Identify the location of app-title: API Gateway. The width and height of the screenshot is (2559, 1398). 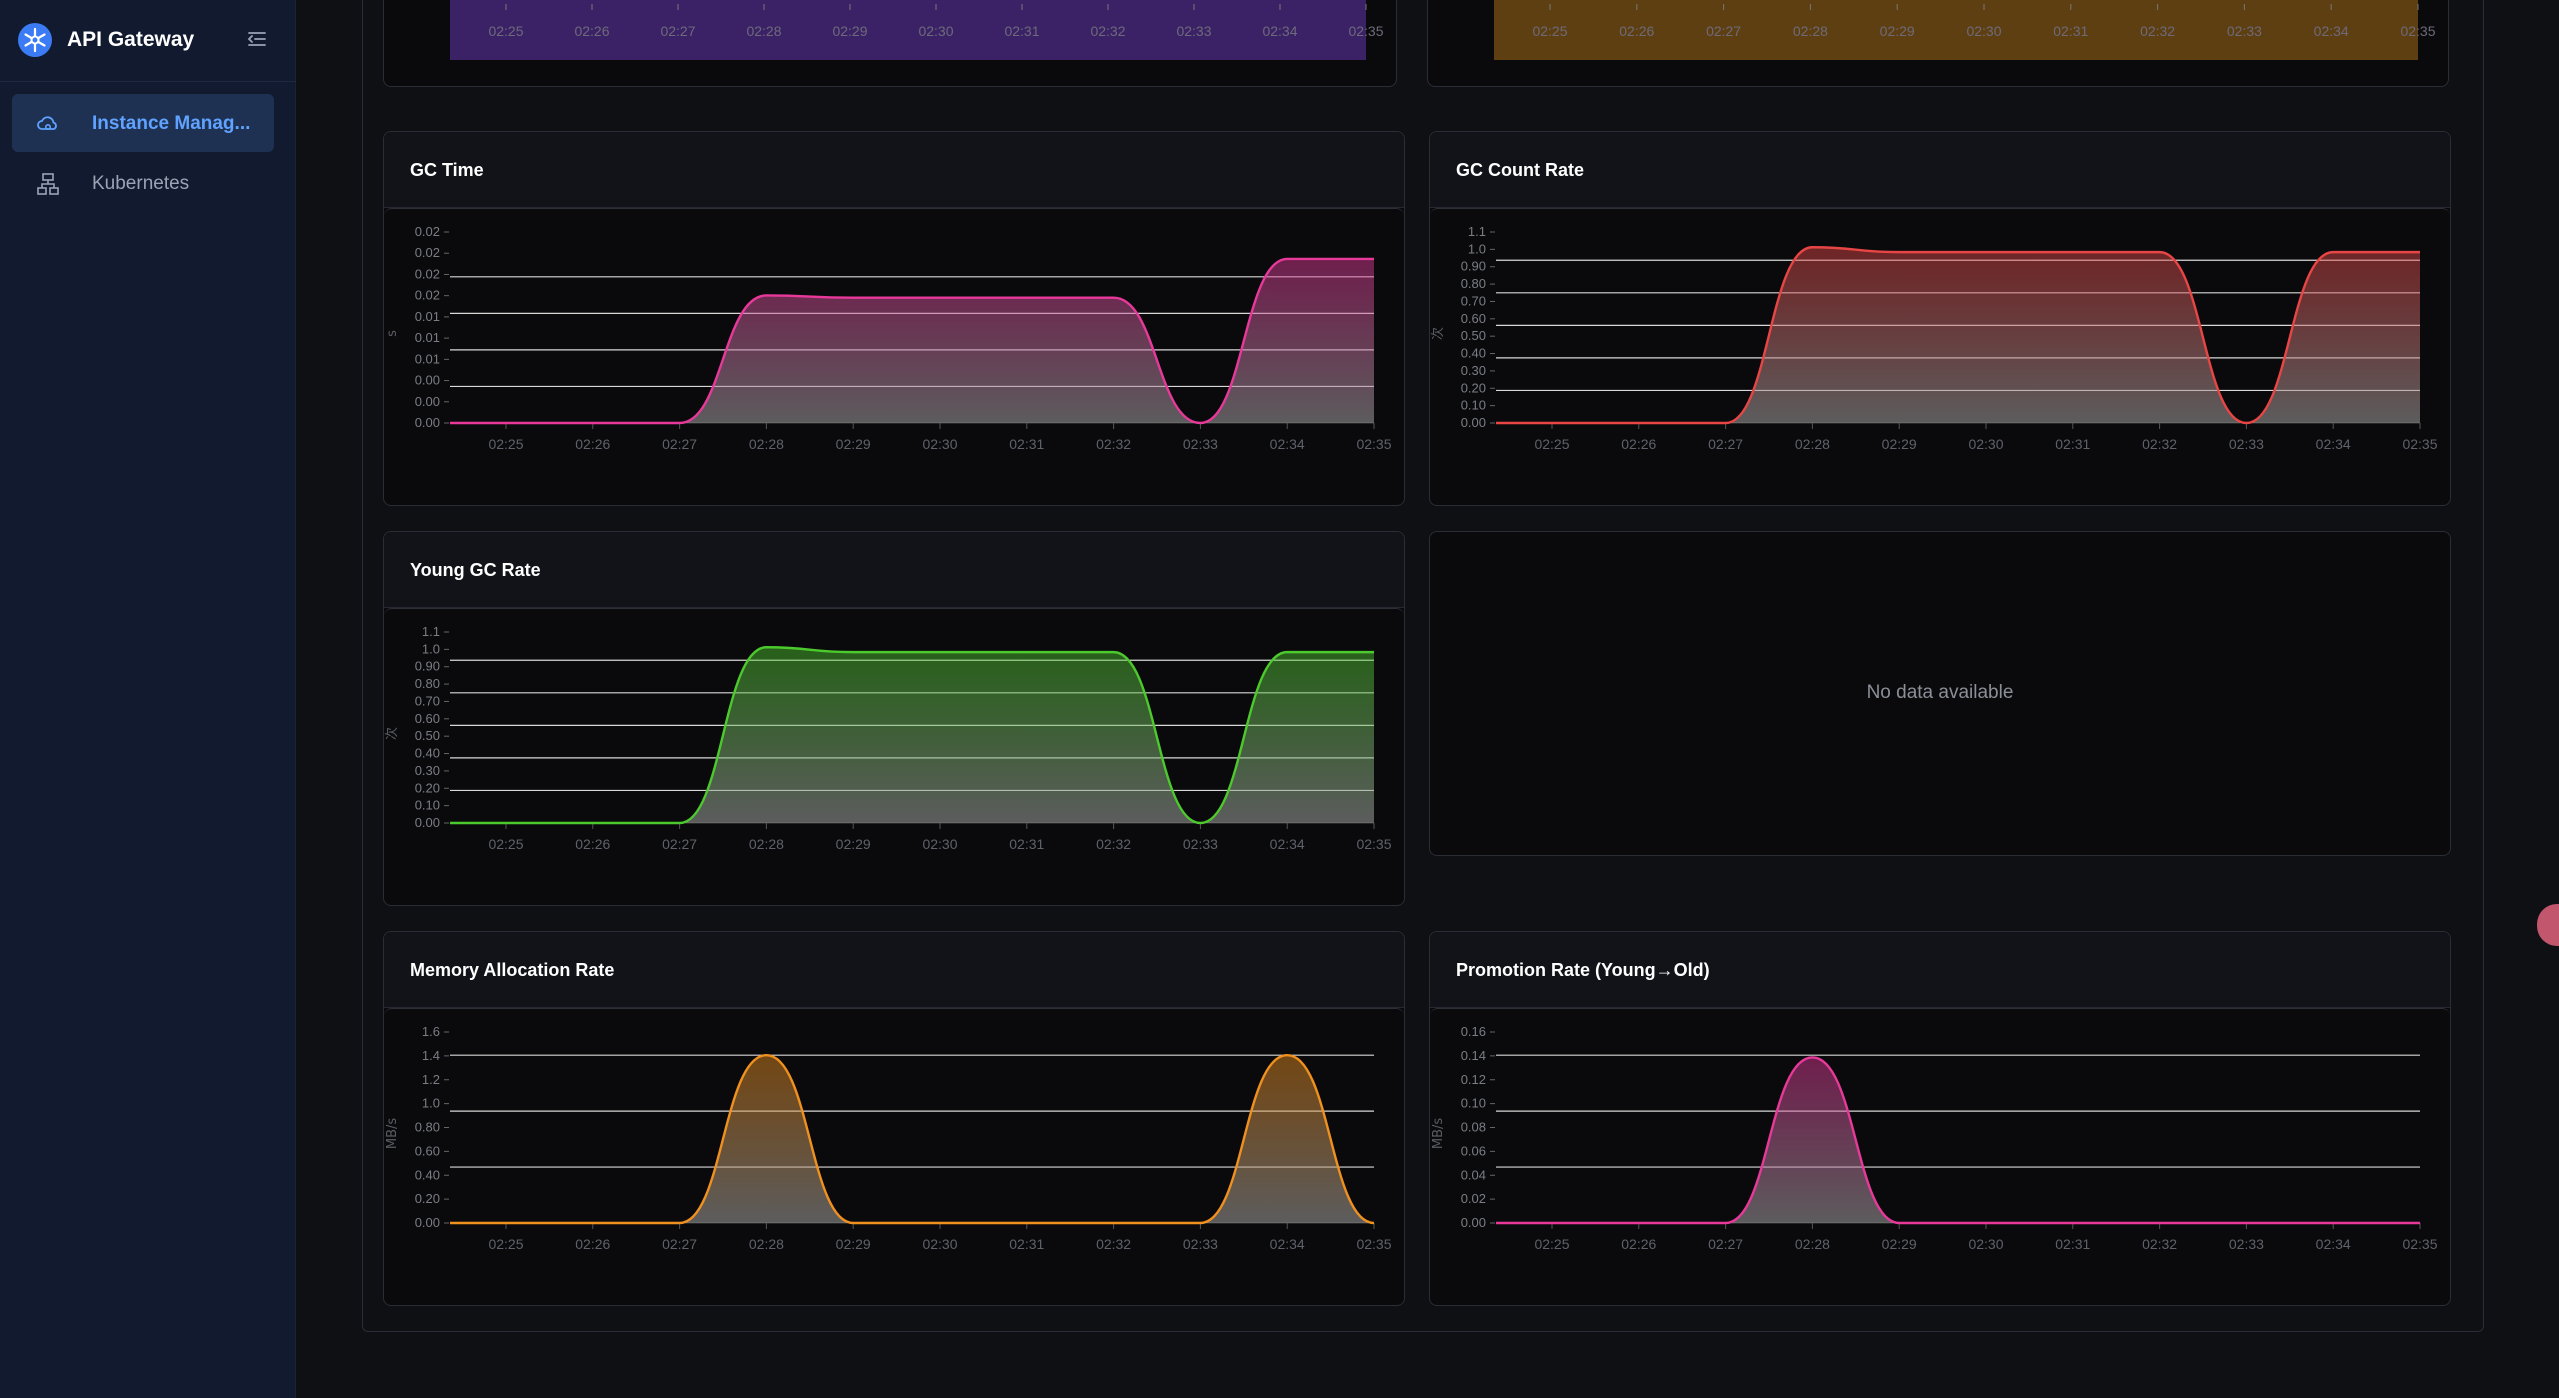
(131, 39).